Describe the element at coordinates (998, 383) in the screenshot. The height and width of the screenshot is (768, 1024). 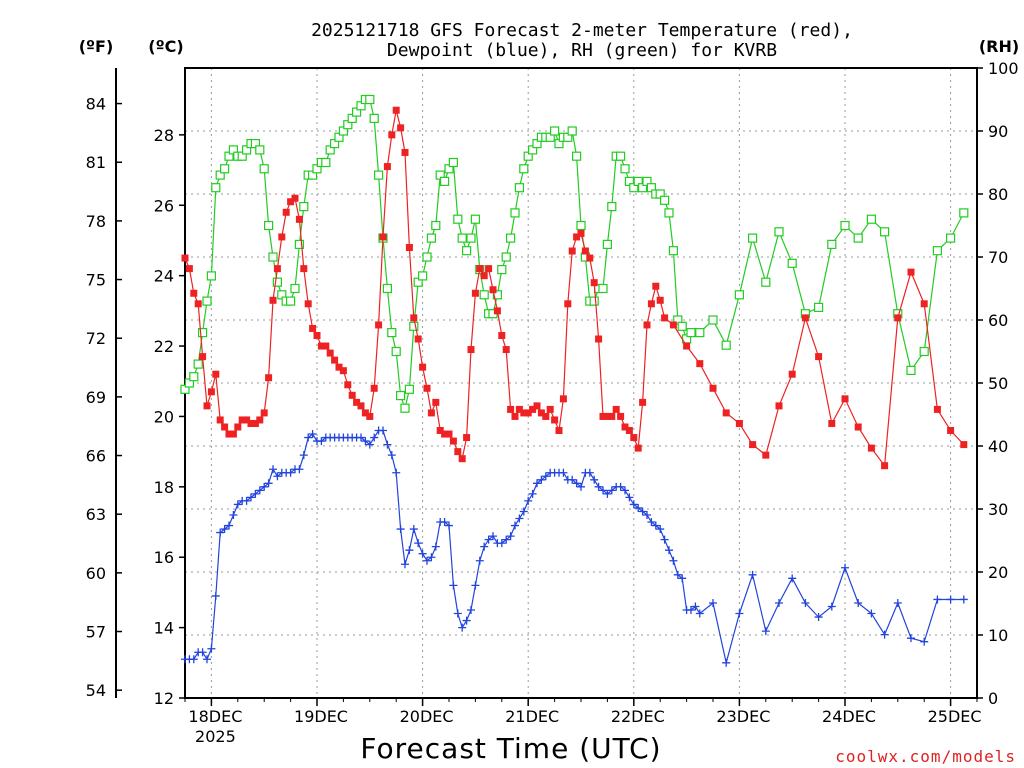
I see `rh-tick-label: 50` at that location.